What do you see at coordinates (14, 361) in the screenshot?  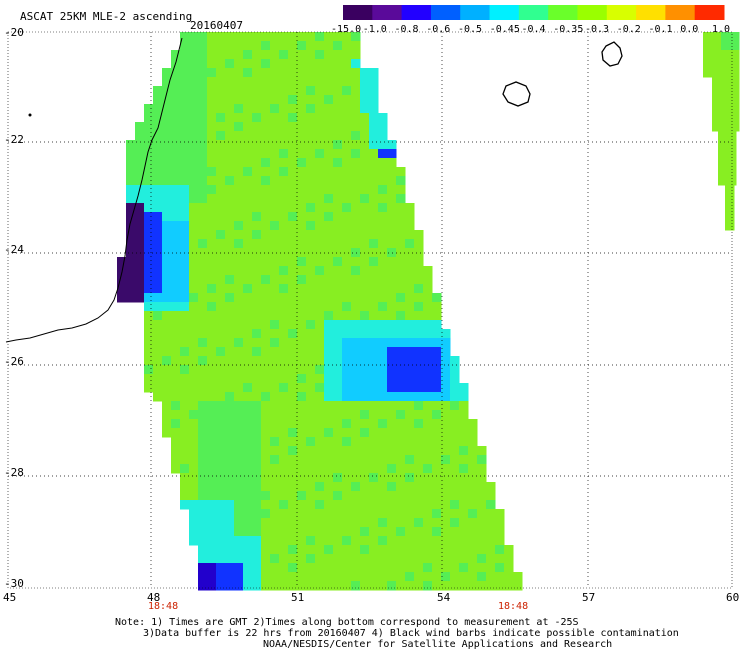 I see `lat-label: -26` at bounding box center [14, 361].